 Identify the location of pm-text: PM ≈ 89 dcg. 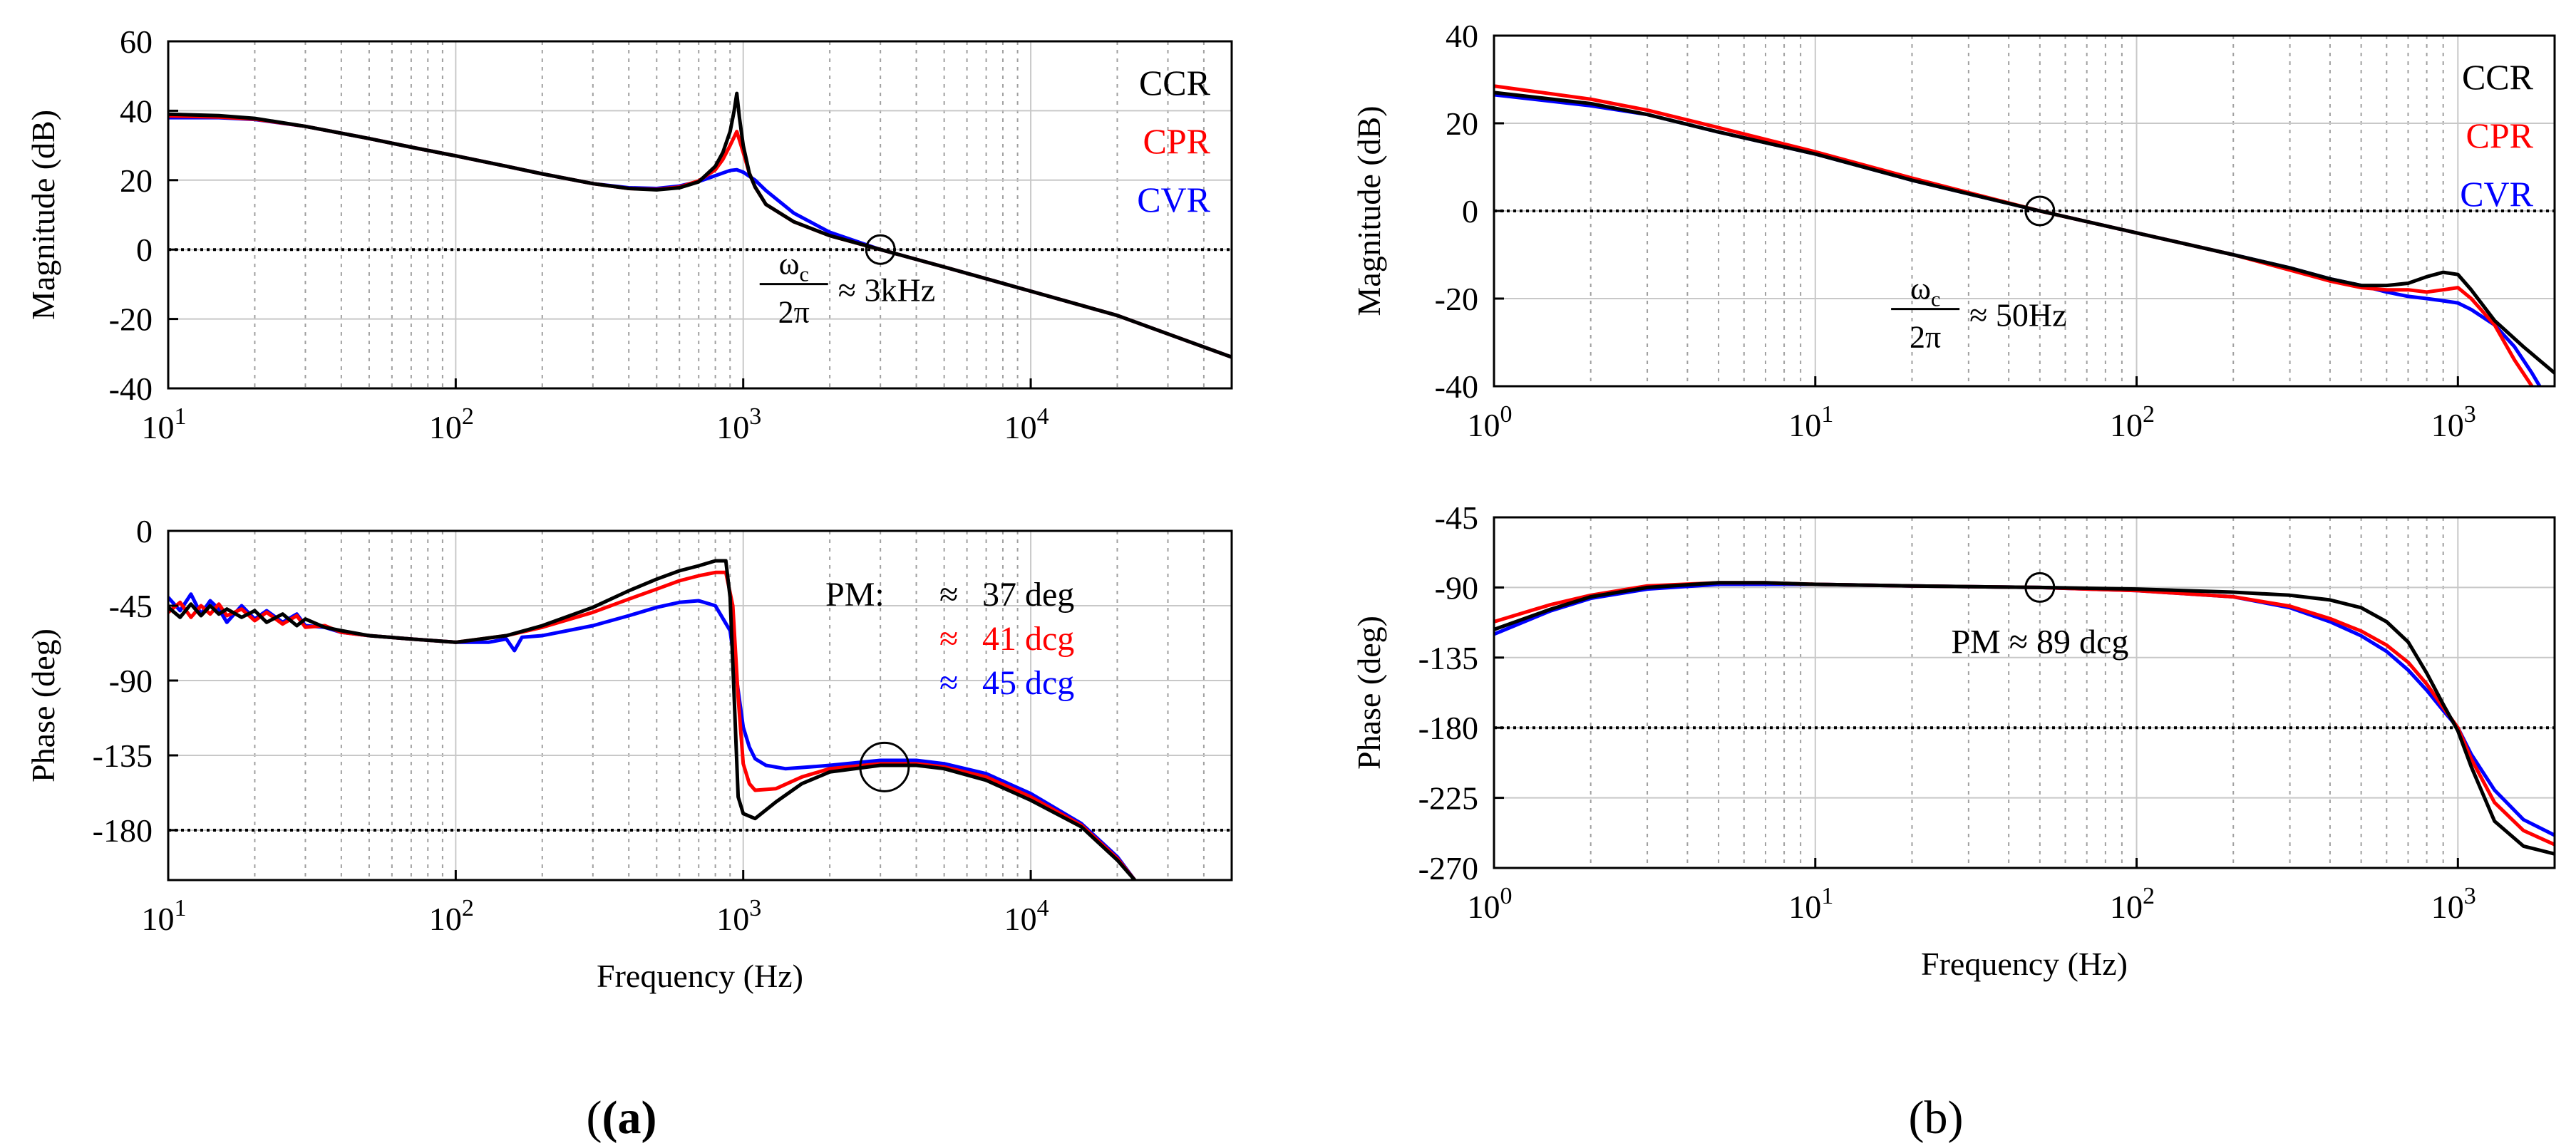
(2039, 642).